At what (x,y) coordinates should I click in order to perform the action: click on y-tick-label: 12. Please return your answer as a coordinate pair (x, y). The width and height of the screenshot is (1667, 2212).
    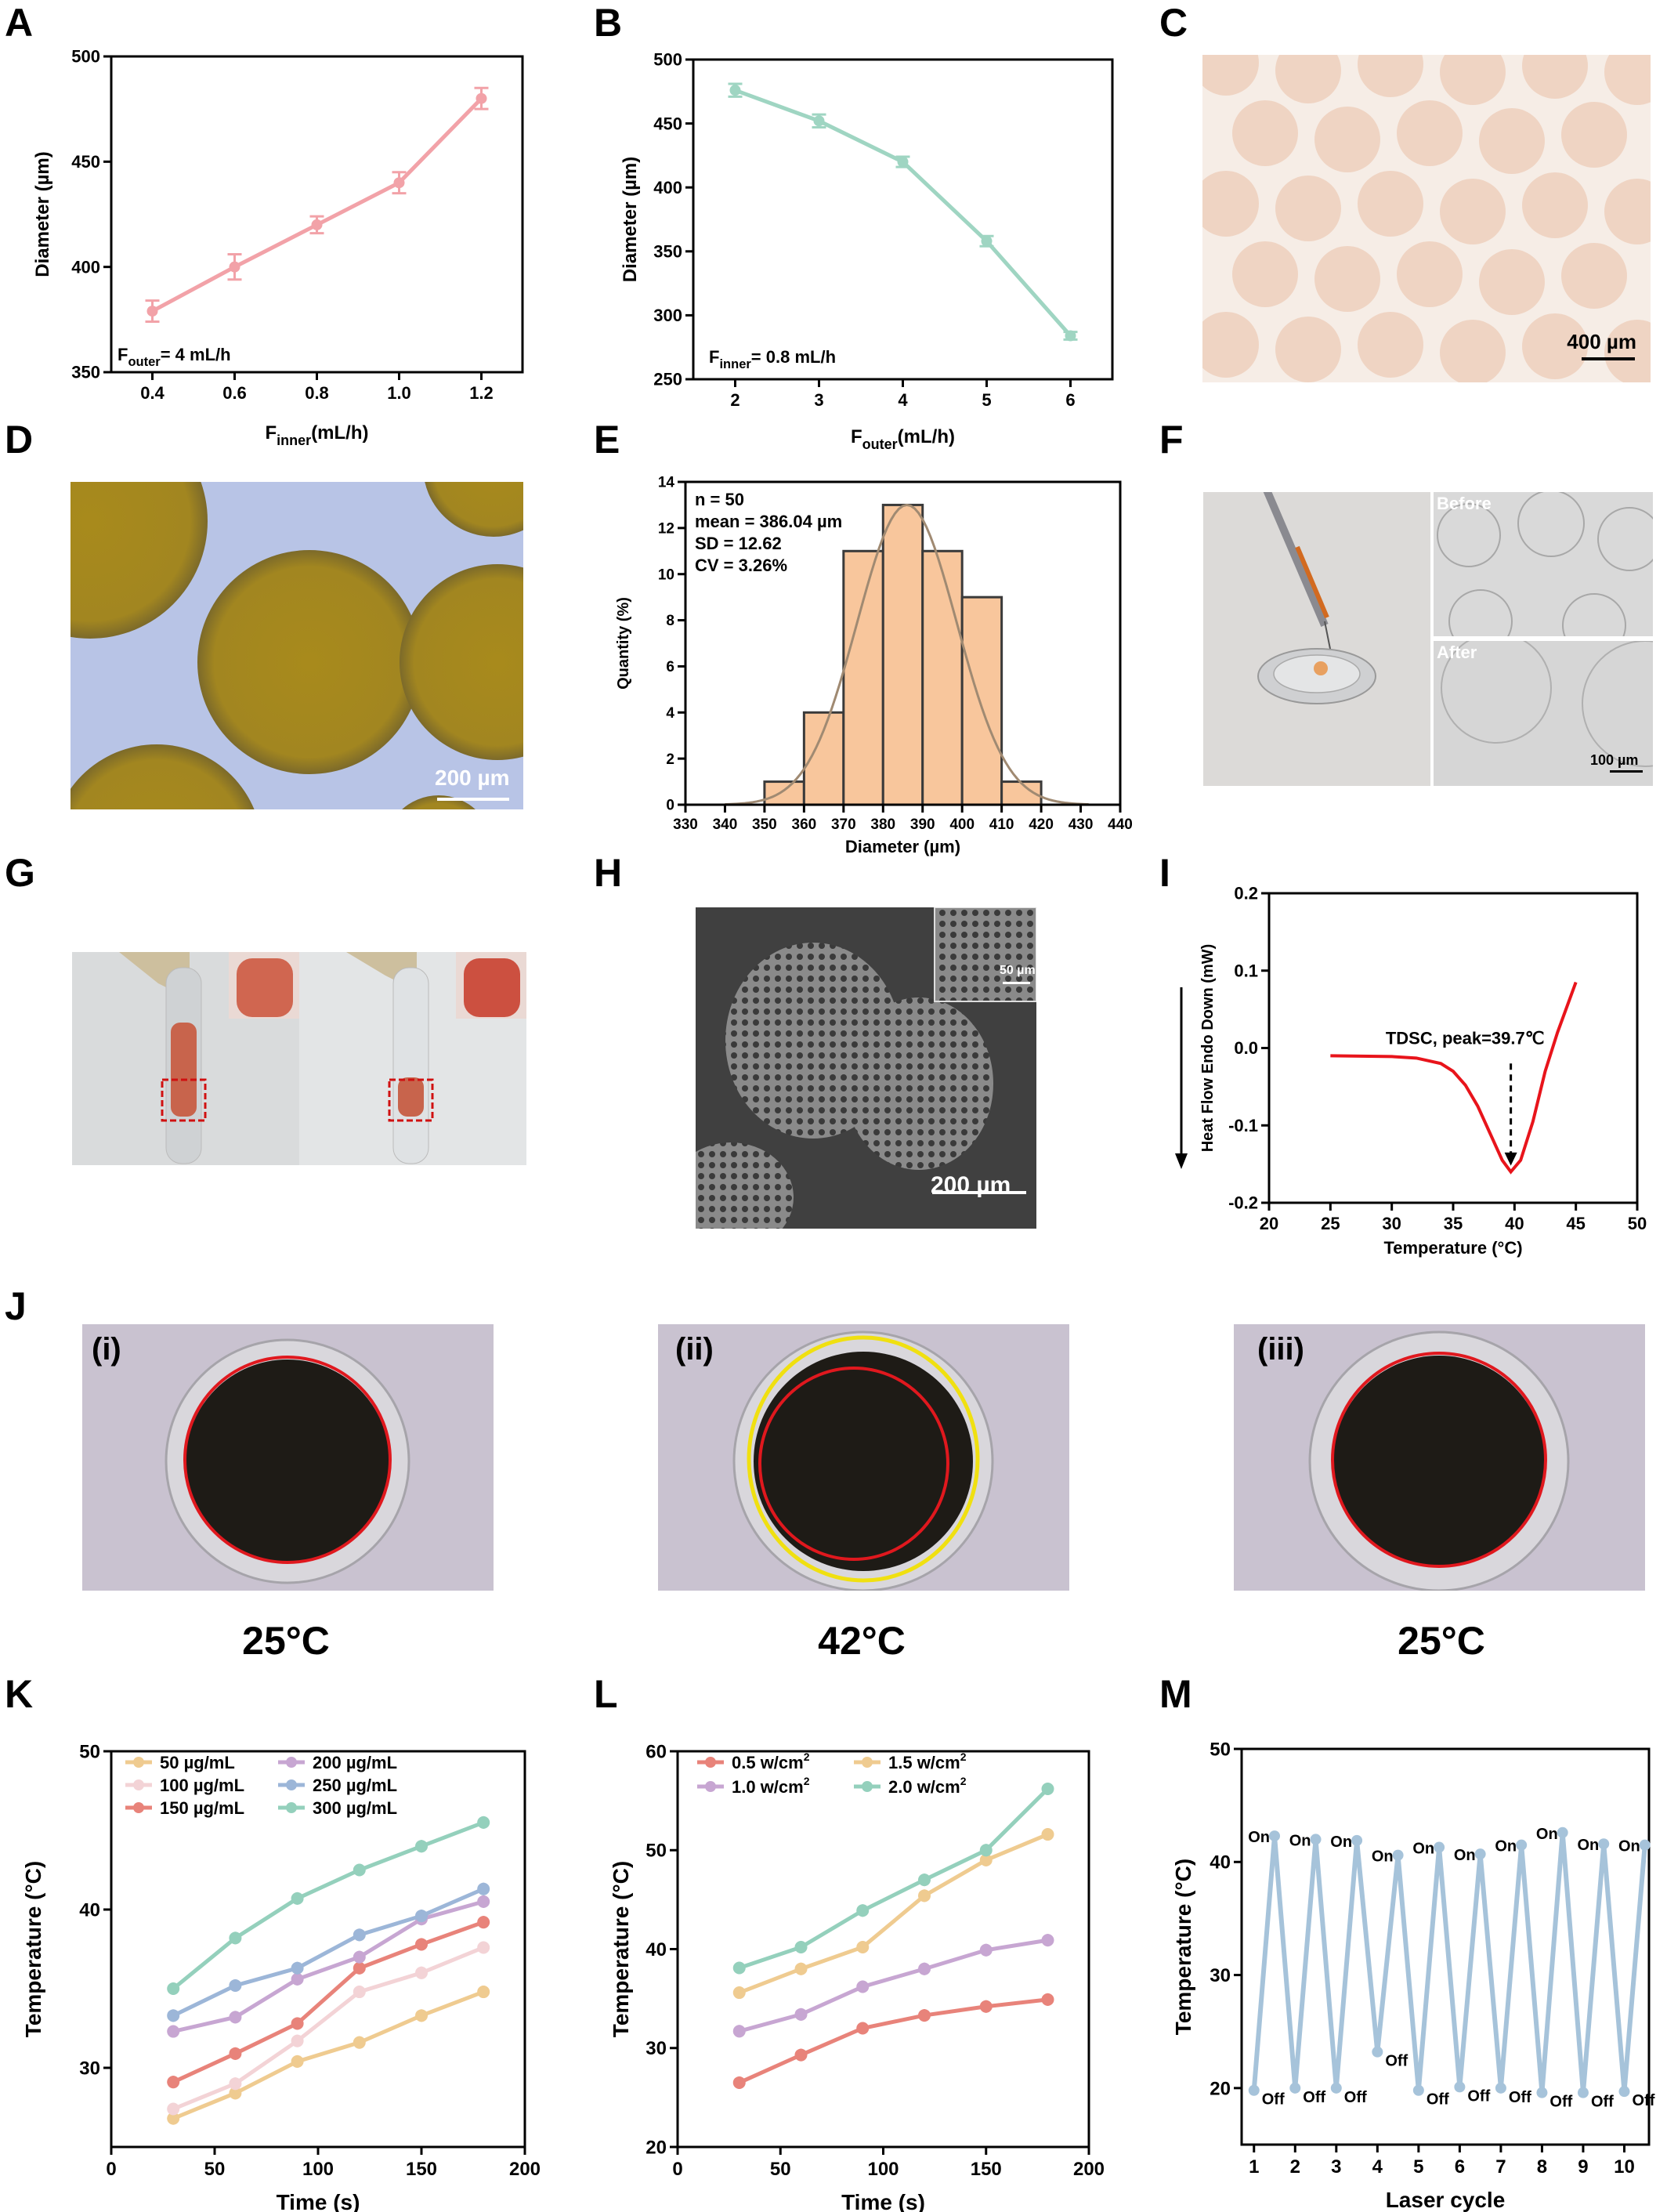
    Looking at the image, I should click on (666, 529).